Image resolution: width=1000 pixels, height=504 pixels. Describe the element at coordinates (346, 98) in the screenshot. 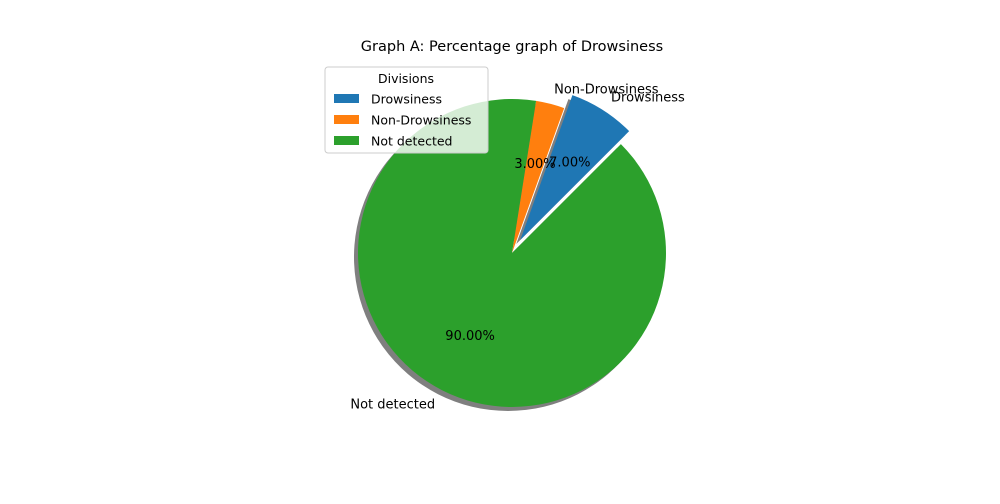

I see `legend-swatch-drowsiness` at that location.